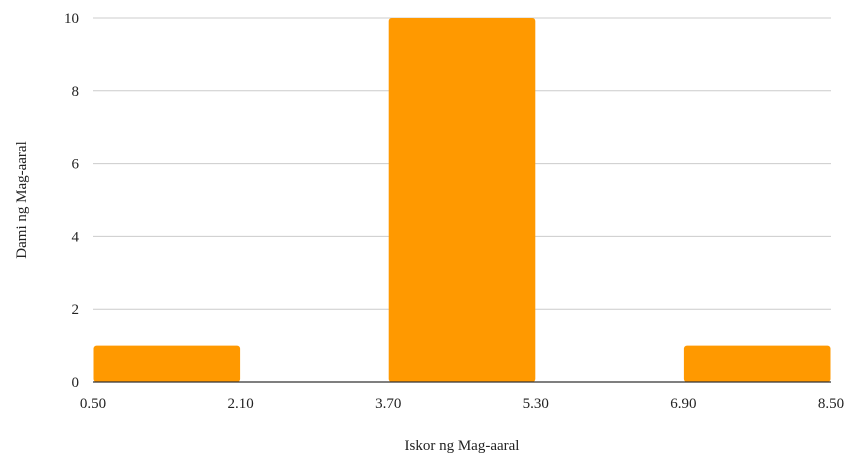 This screenshot has width=851, height=456. I want to click on y-tick-label: 6, so click(76, 165).